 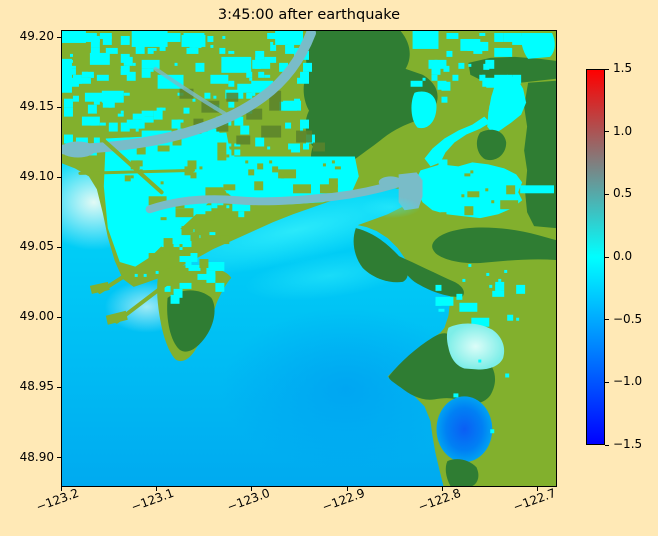 What do you see at coordinates (36, 316) in the screenshot?
I see `y-tick-label: 49.00` at bounding box center [36, 316].